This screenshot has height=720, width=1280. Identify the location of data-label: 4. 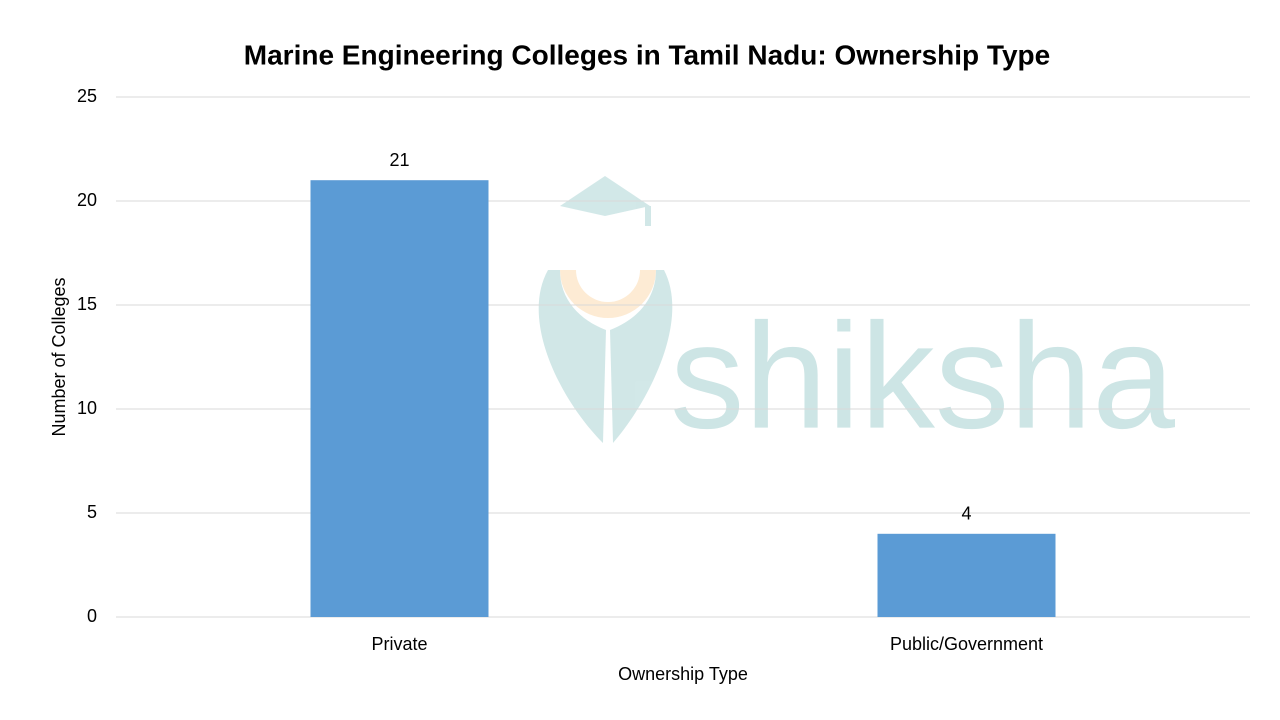
(966, 514).